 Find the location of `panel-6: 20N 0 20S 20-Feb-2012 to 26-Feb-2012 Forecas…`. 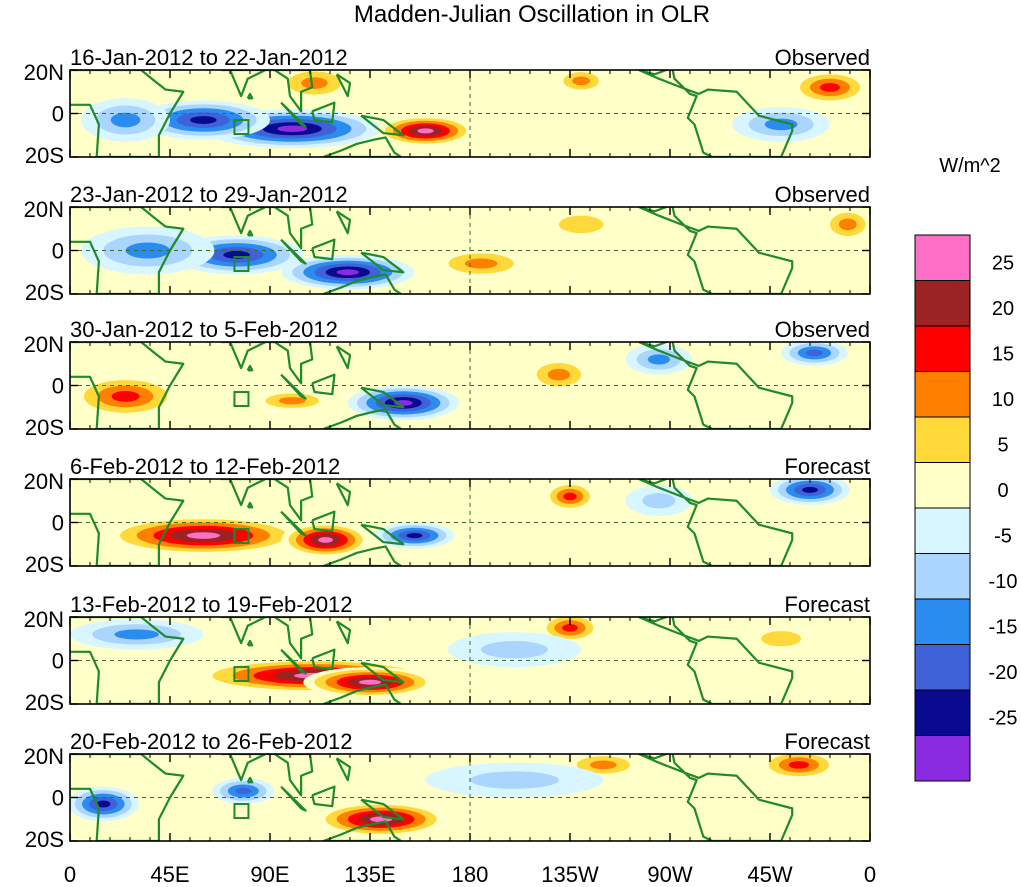

panel-6: 20N 0 20S 20-Feb-2012 to 26-Feb-2012 Forecas… is located at coordinates (447, 790).